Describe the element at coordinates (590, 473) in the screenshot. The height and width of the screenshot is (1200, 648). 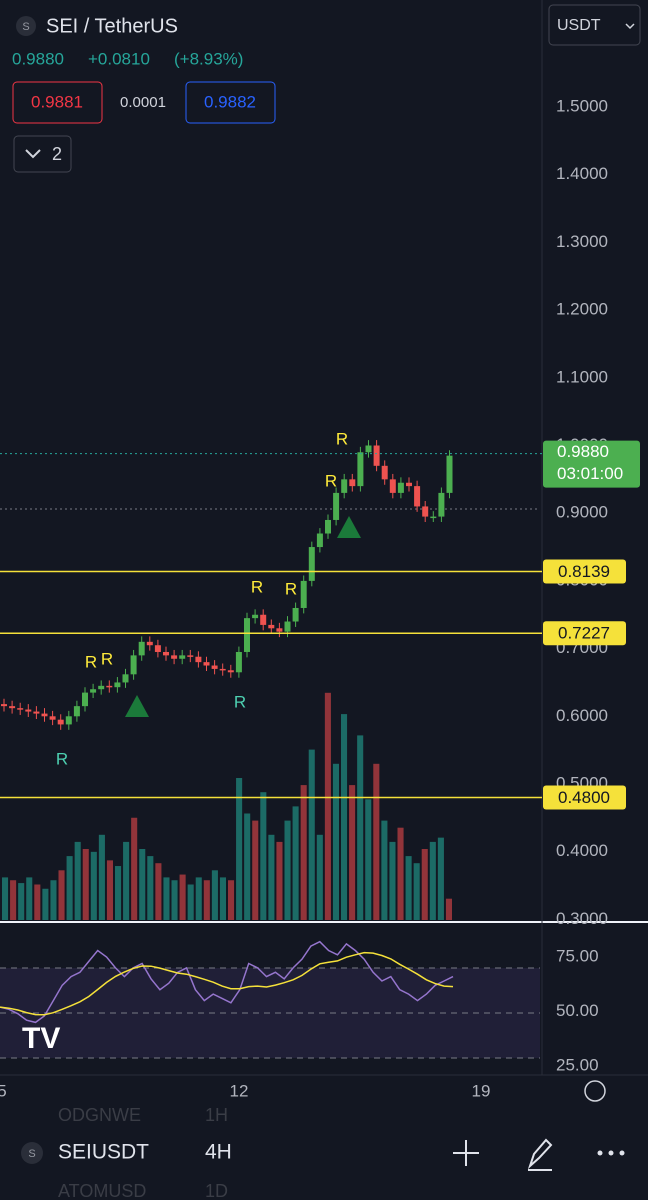
I see `countdown: 03:01:00` at that location.